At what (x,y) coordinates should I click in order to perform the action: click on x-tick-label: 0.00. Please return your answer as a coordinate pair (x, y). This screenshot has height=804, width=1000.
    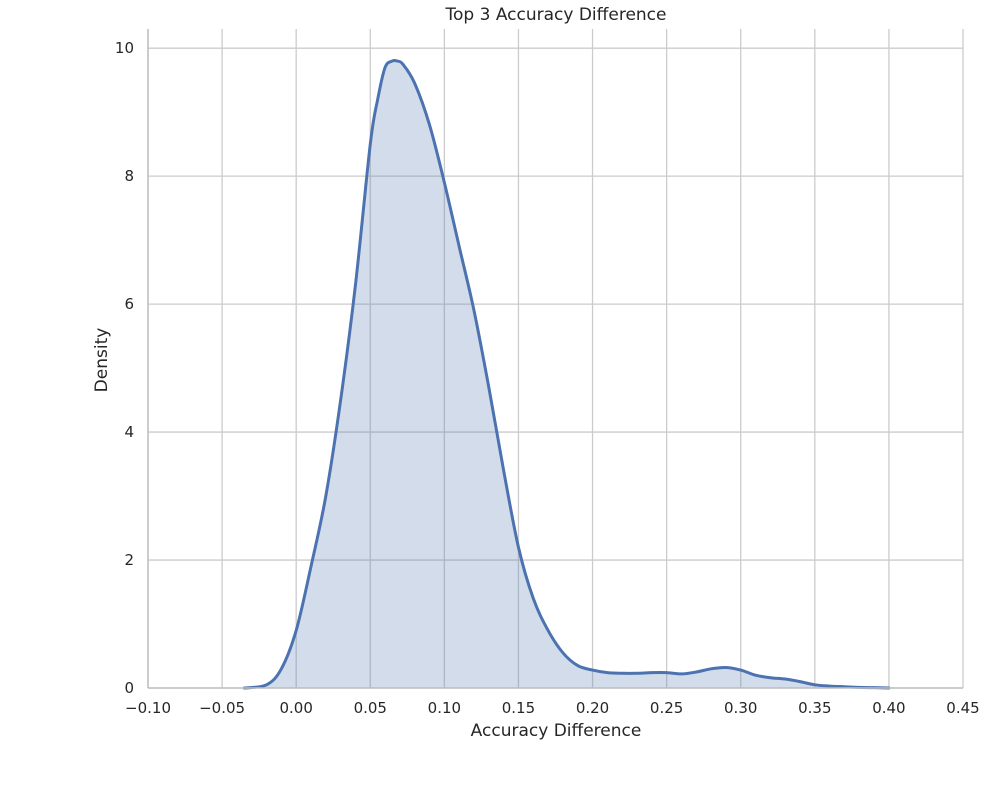
    Looking at the image, I should click on (295, 708).